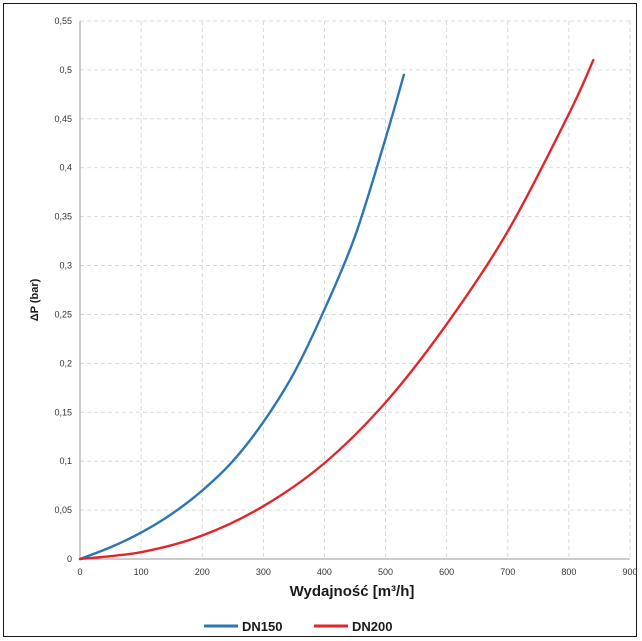 The height and width of the screenshot is (641, 642). I want to click on x-tick-label: 700, so click(507, 572).